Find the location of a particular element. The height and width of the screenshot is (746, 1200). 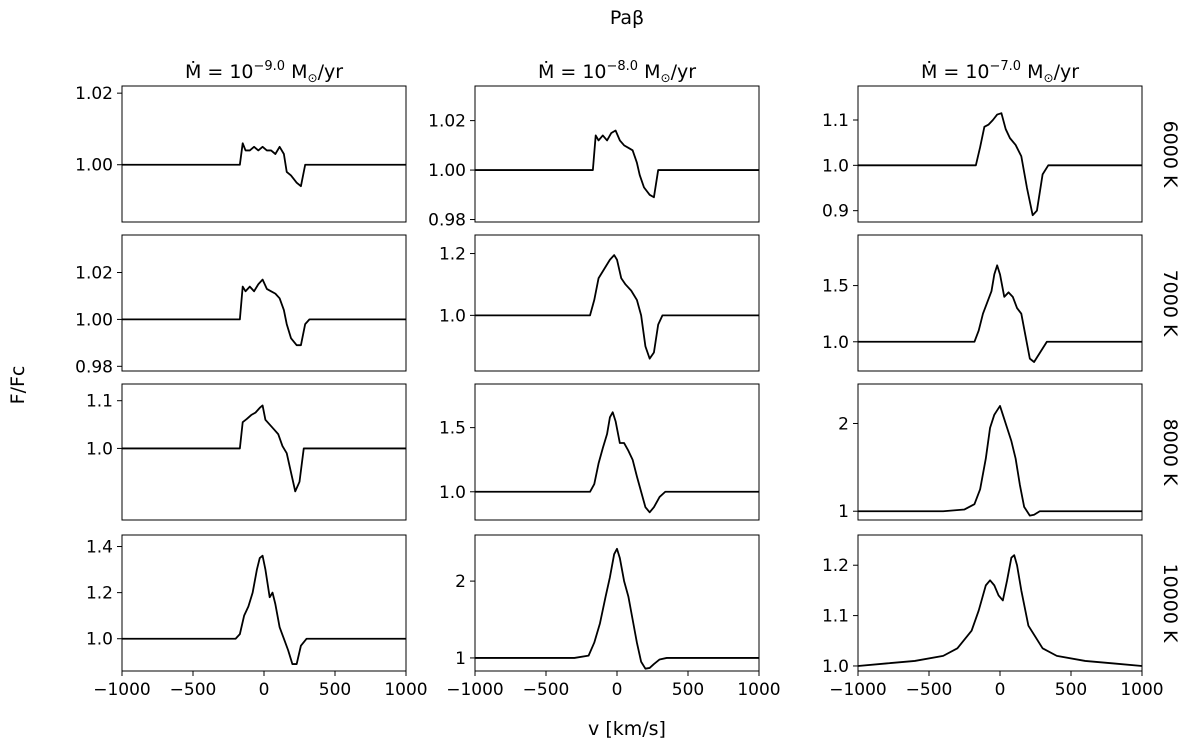

panel-r1-c2: 0.98 1.00 1.02 is located at coordinates (594, 158).